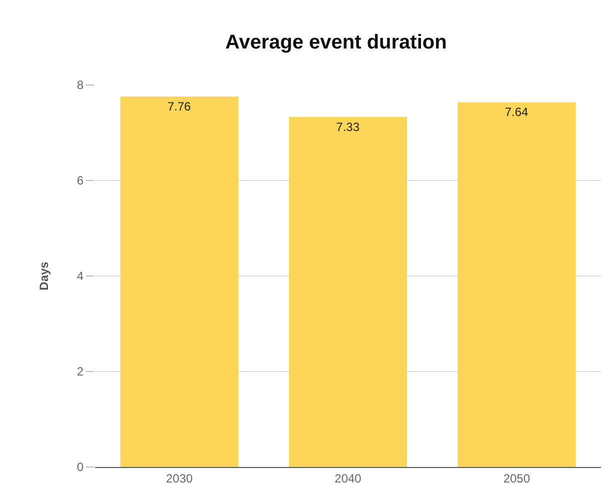 The image size is (611, 495). I want to click on data-label: 7.33, so click(348, 127).